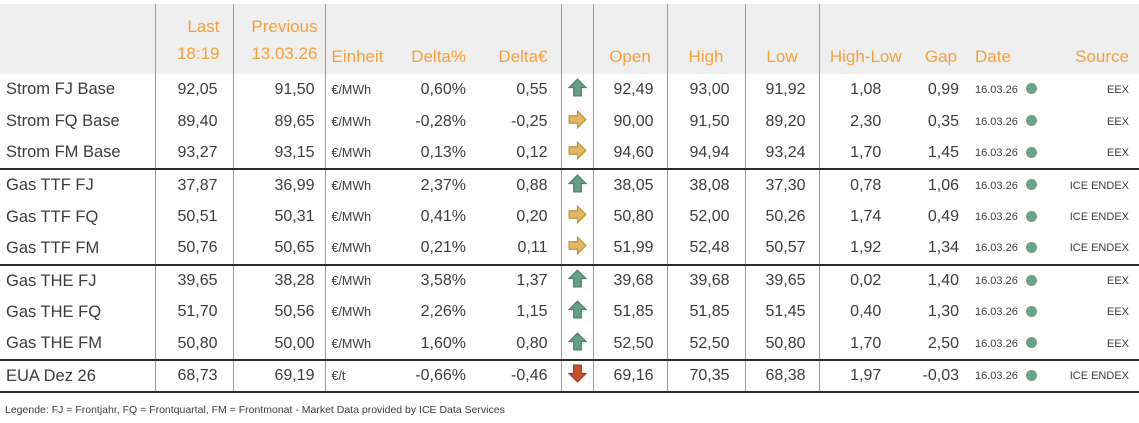  Describe the element at coordinates (943, 89) in the screenshot. I see `gap-value: 0,99` at that location.